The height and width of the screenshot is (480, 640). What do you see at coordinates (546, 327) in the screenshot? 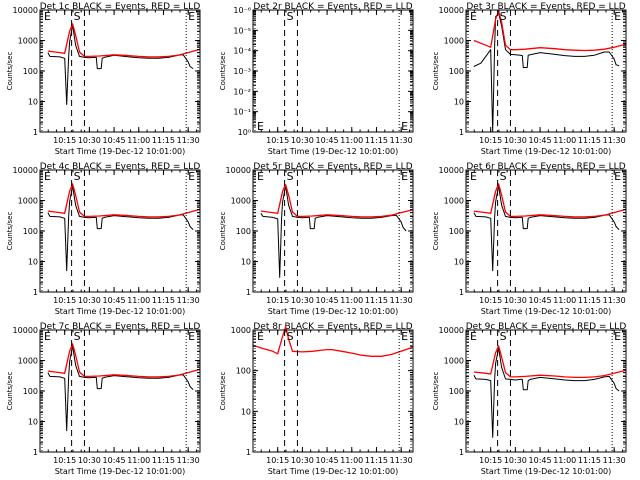
I see `panel-title: Det 9c BLACK = Events, RED = LLD` at bounding box center [546, 327].